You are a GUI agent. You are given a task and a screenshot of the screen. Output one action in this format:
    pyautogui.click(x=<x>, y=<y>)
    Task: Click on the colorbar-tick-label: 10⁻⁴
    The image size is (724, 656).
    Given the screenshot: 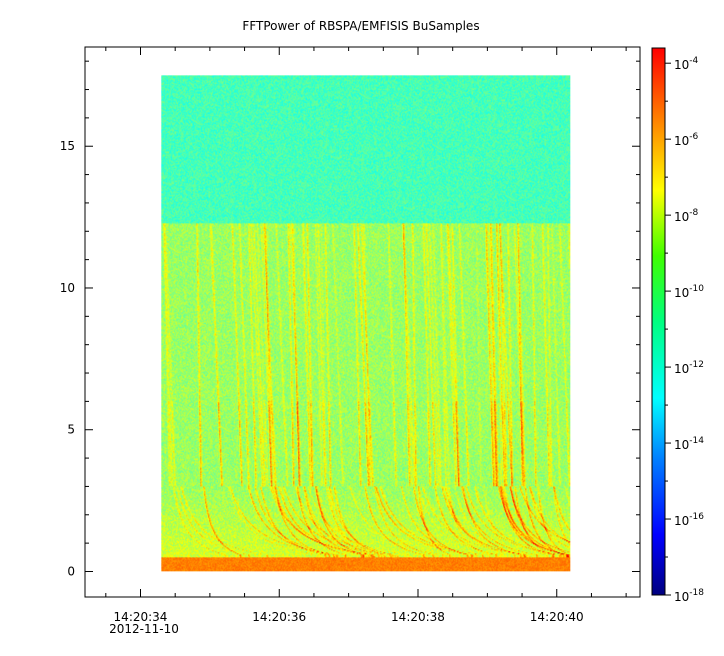 What is the action you would take?
    pyautogui.click(x=686, y=64)
    